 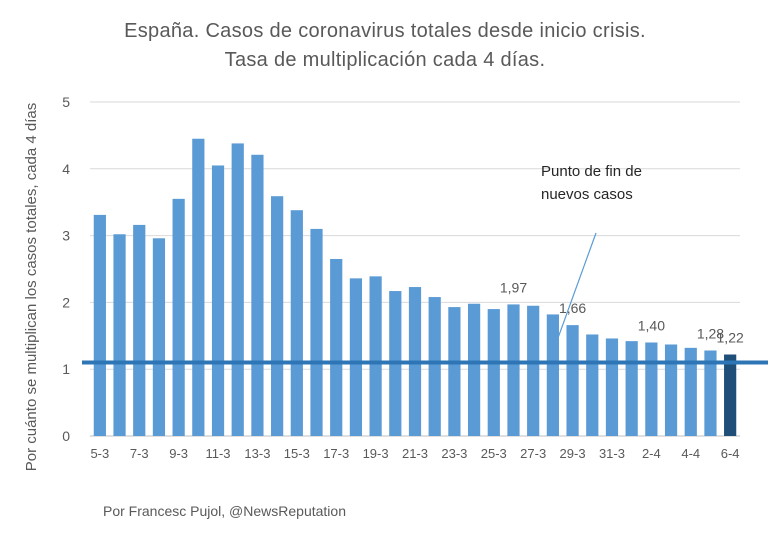 I want to click on x-tick-label: 19-3, so click(x=376, y=453).